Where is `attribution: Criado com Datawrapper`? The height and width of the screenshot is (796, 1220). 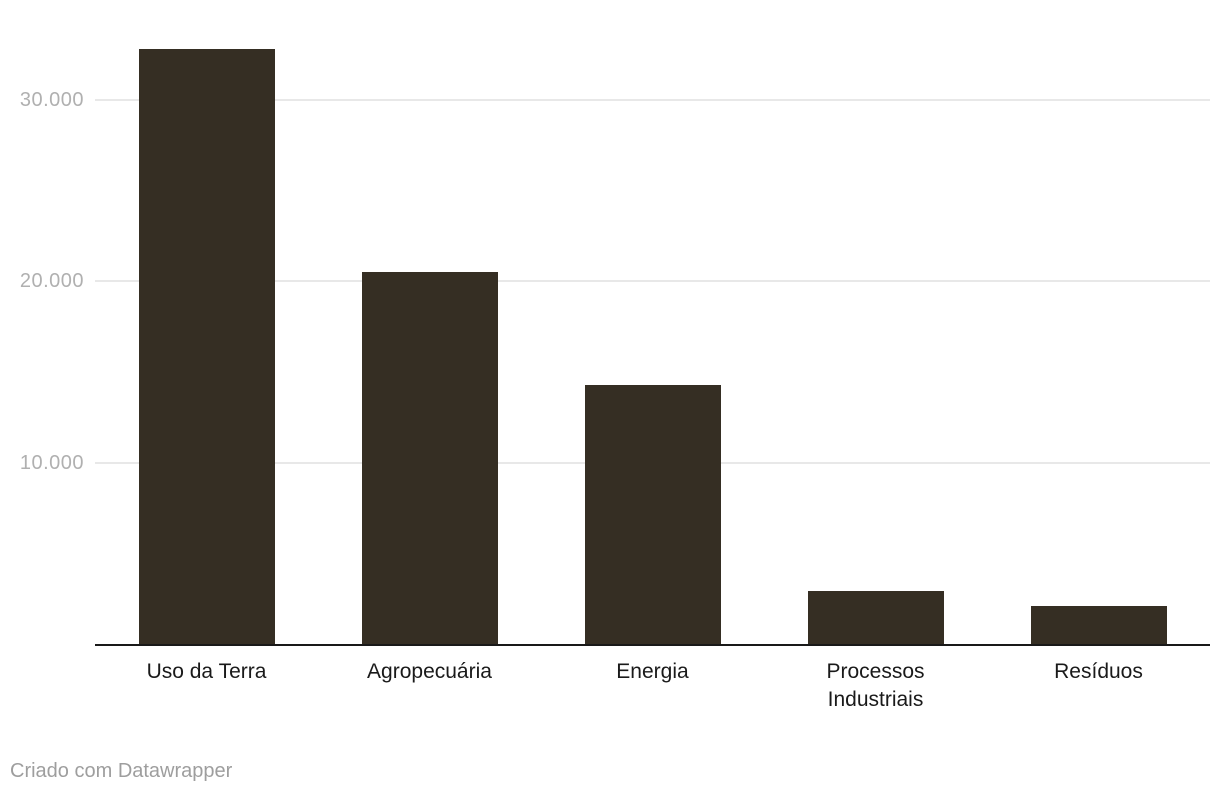
attribution: Criado com Datawrapper is located at coordinates (121, 771).